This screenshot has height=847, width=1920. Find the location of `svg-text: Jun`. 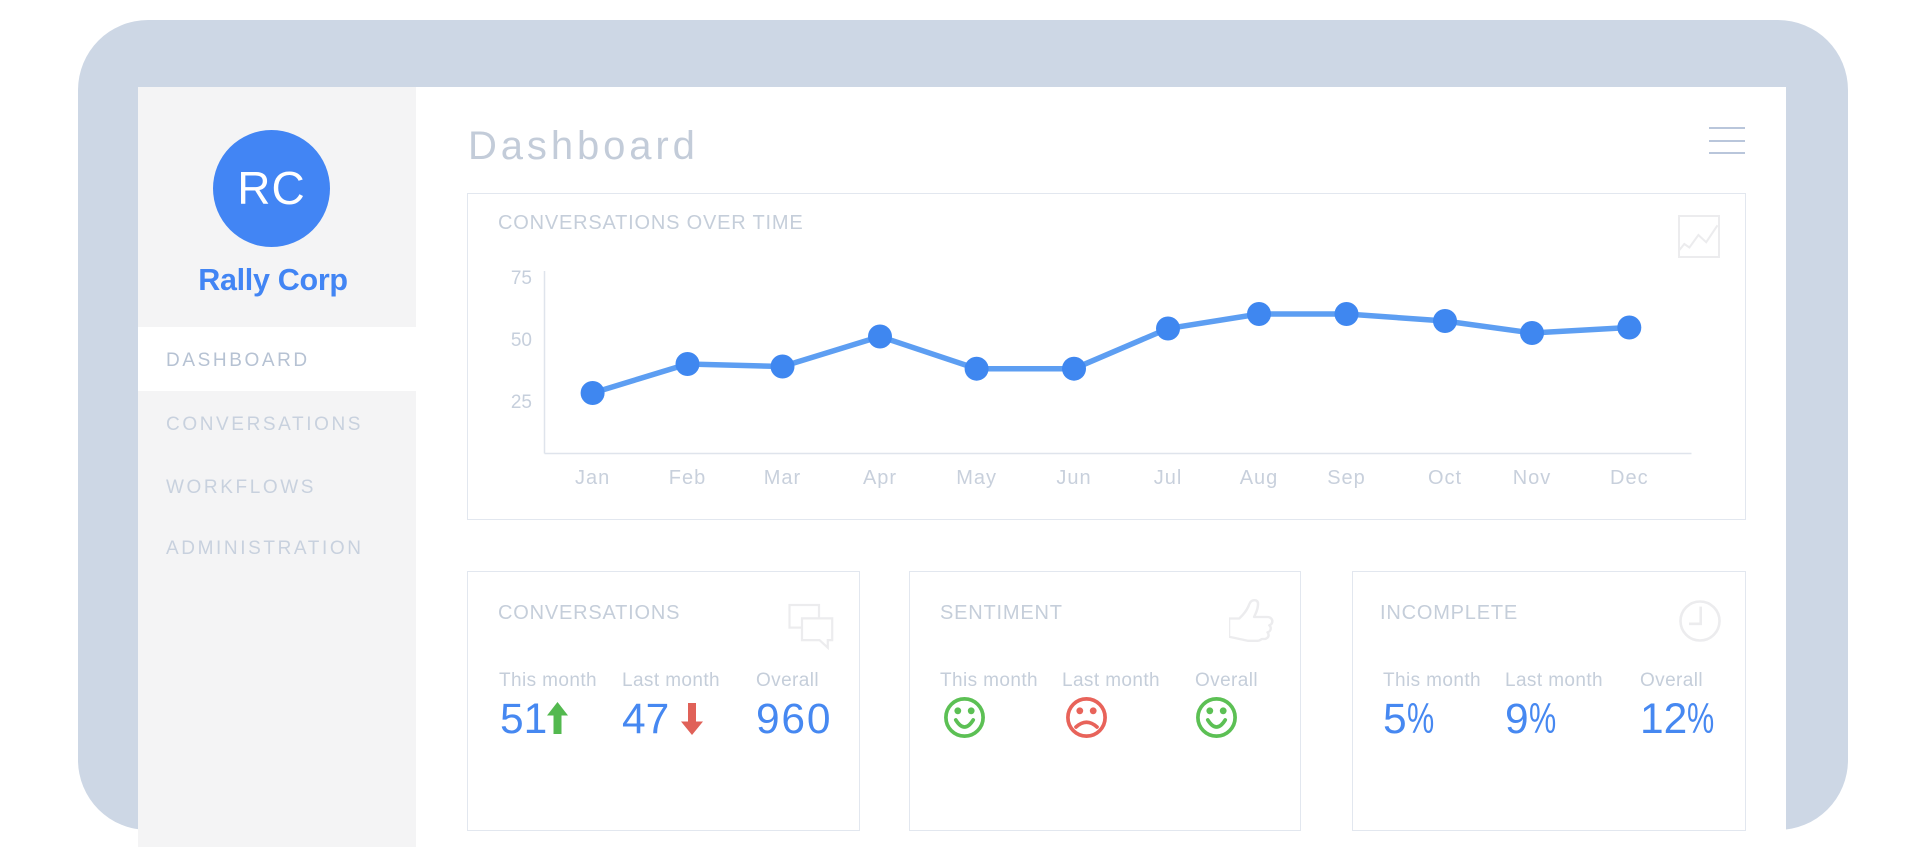

svg-text: Jun is located at coordinates (1073, 478).